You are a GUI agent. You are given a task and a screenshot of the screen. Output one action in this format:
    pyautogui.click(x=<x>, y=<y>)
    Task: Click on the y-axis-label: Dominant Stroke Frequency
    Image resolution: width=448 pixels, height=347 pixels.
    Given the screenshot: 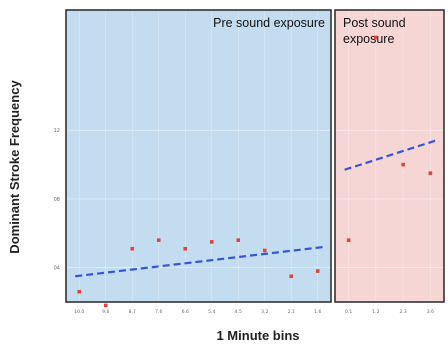 What is the action you would take?
    pyautogui.click(x=14, y=167)
    